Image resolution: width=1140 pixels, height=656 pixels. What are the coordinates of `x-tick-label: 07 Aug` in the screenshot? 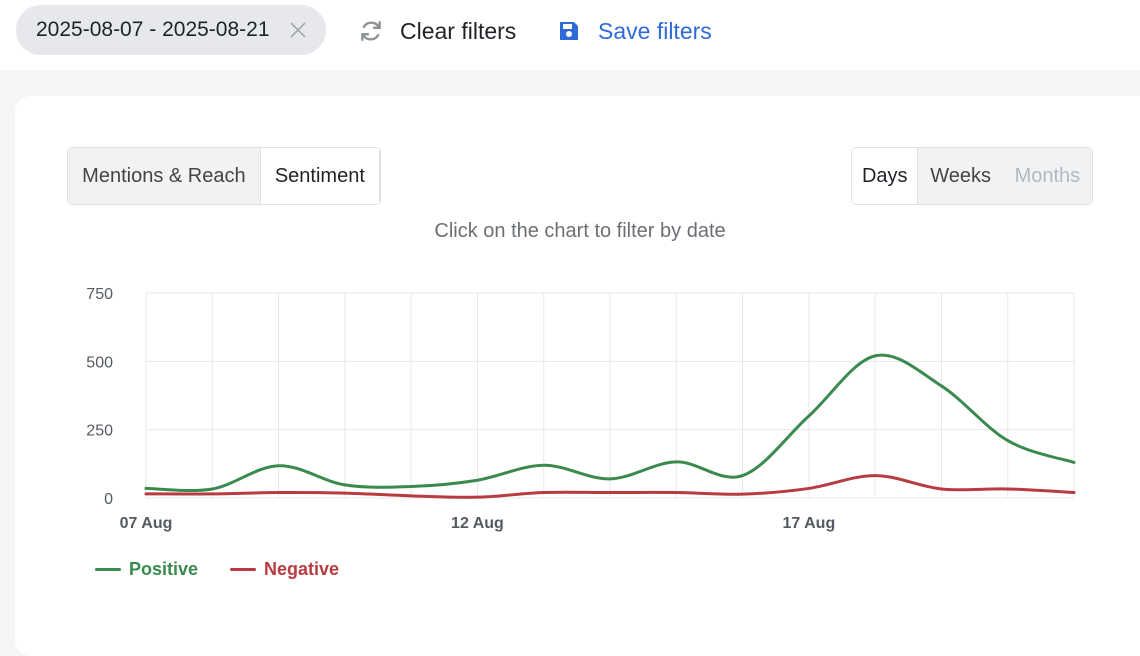 It's located at (146, 523).